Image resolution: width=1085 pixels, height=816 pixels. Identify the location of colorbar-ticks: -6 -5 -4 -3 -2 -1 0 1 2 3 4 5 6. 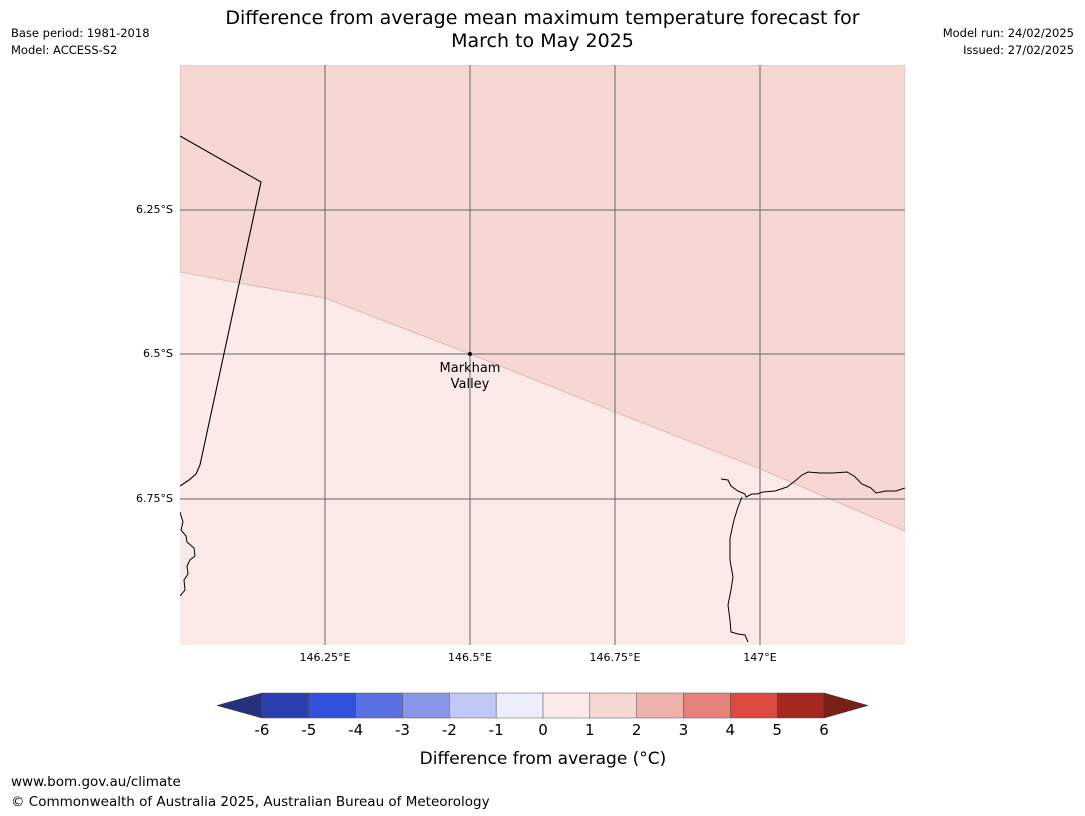
(542, 730).